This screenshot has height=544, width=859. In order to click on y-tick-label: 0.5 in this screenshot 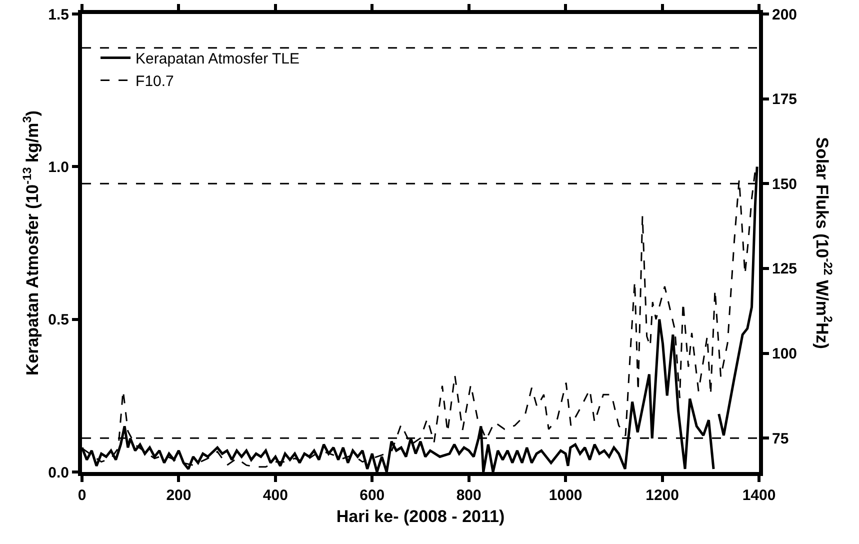, I will do `click(58, 320)`.